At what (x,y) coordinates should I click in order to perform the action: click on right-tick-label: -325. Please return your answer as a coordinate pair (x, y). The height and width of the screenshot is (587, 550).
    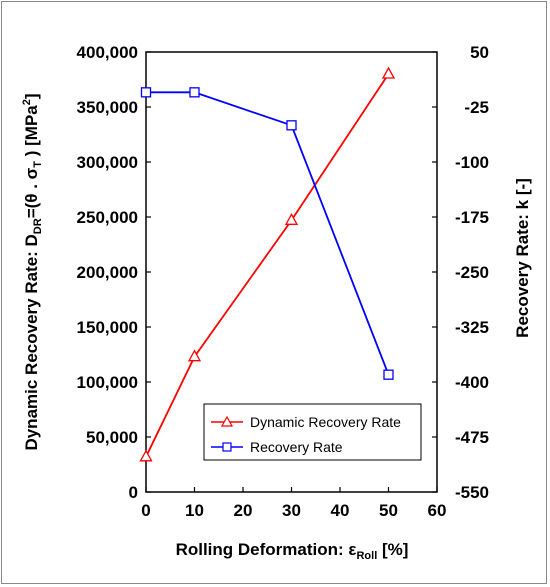
    Looking at the image, I should click on (472, 327).